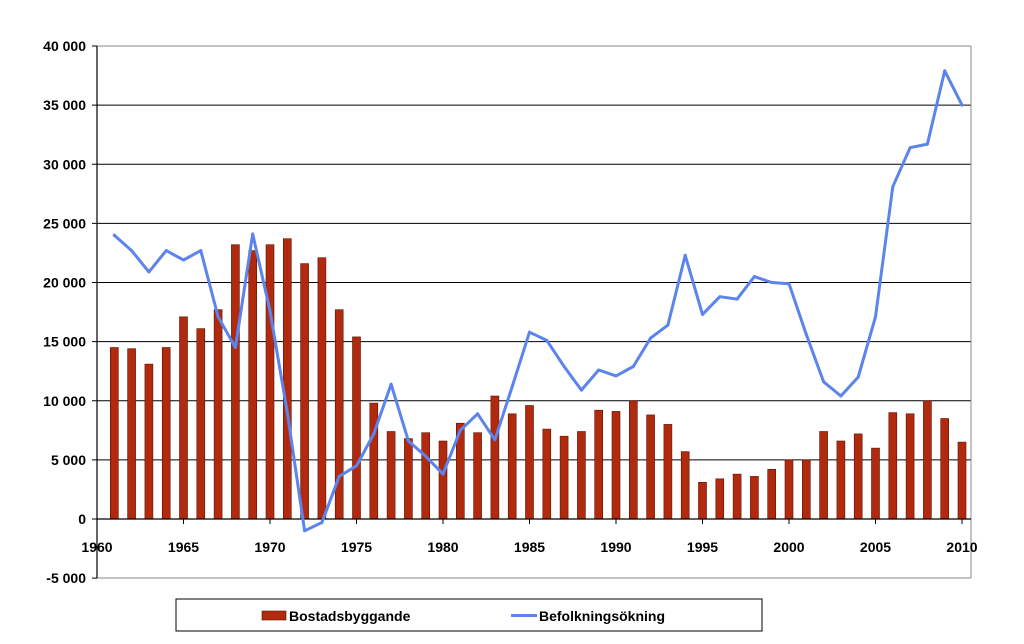 The width and height of the screenshot is (1024, 644). Describe the element at coordinates (356, 428) in the screenshot. I see `bar-1975` at that location.